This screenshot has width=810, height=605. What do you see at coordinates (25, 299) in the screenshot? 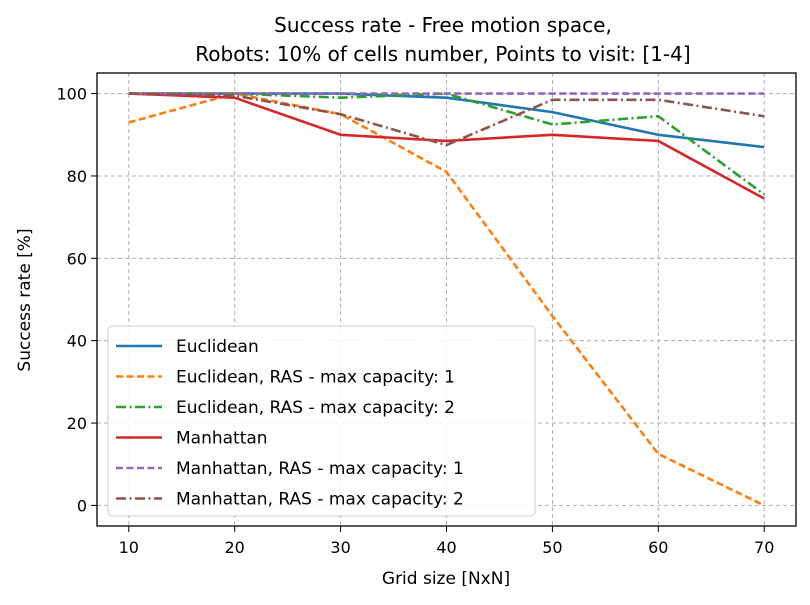
I see `y-axis-label: Success rate [%]` at bounding box center [25, 299].